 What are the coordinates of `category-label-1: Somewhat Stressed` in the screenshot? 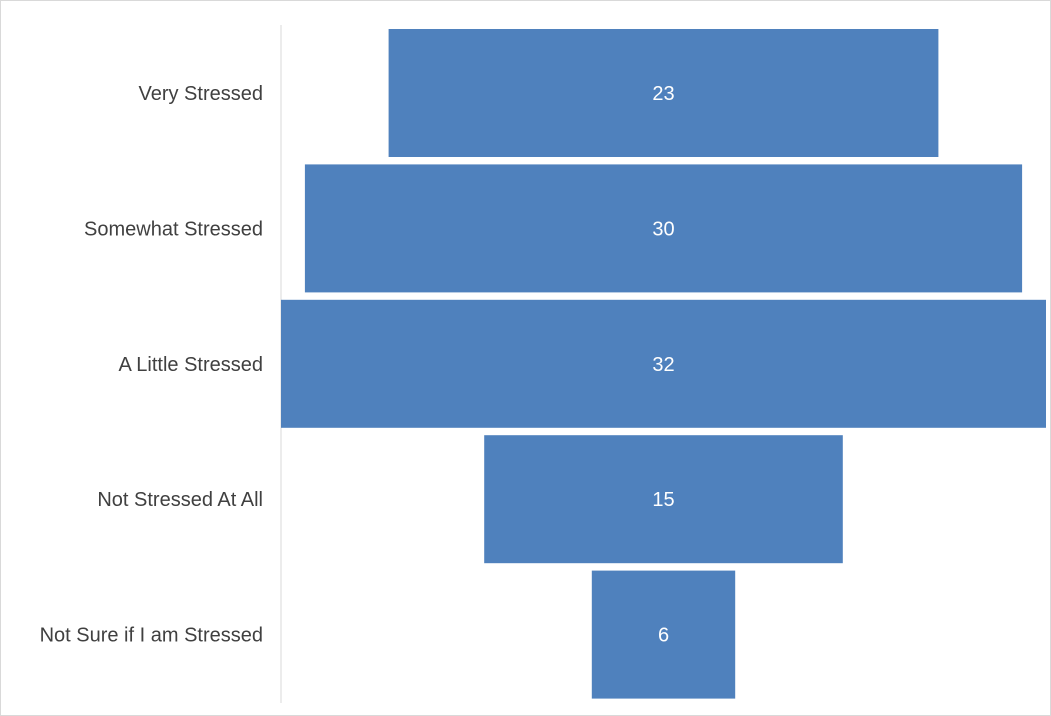 It's located at (173, 229).